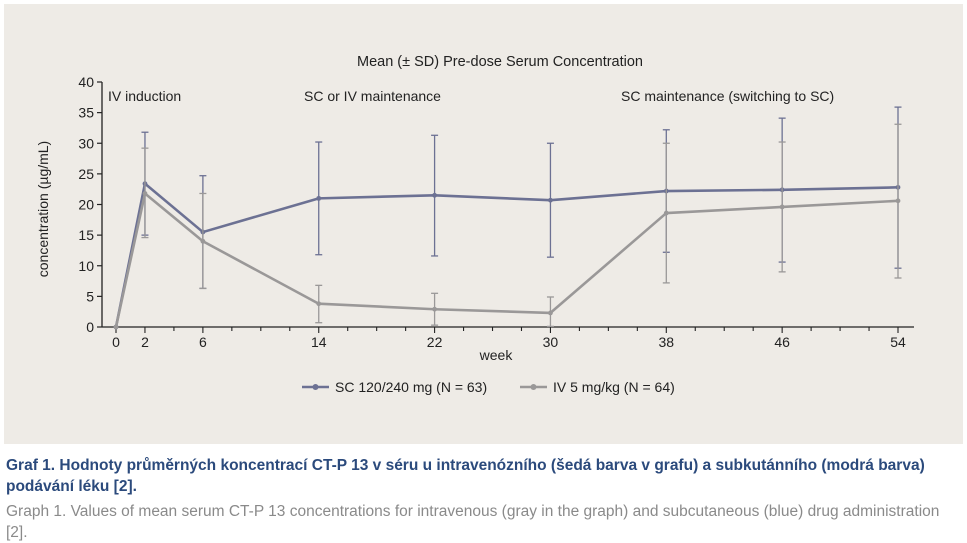 This screenshot has height=543, width=967. What do you see at coordinates (203, 342) in the screenshot?
I see `x-tick-label: 6` at bounding box center [203, 342].